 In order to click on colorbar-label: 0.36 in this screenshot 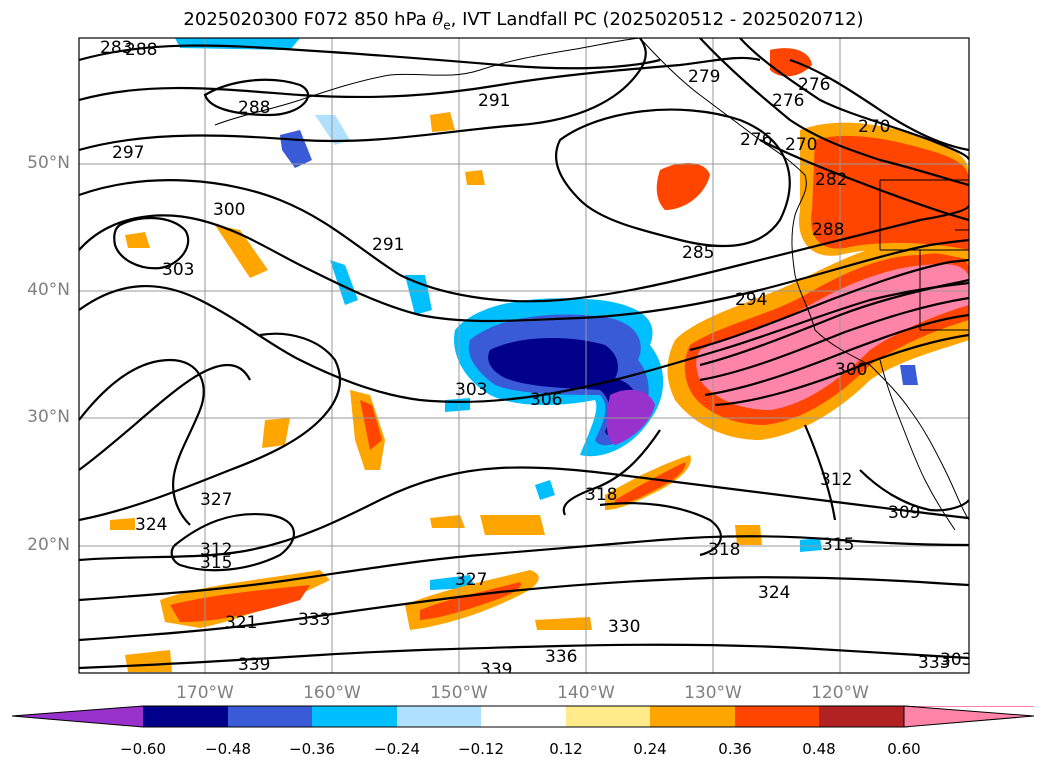, I will do `click(735, 749)`.